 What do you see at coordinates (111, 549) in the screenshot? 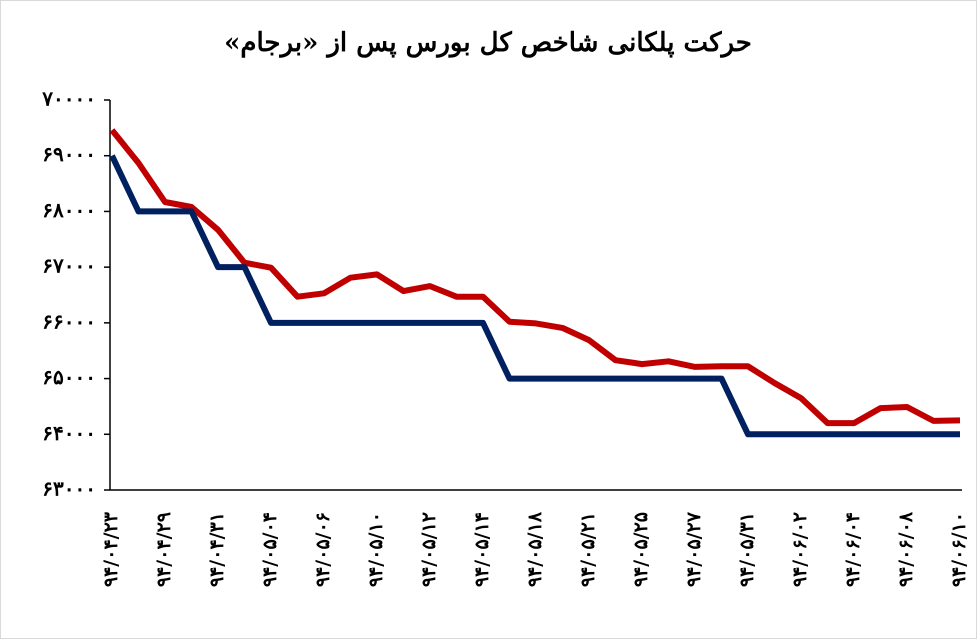
I see `x-tick-label: ۹۴/۰۴/۲۳` at bounding box center [111, 549].